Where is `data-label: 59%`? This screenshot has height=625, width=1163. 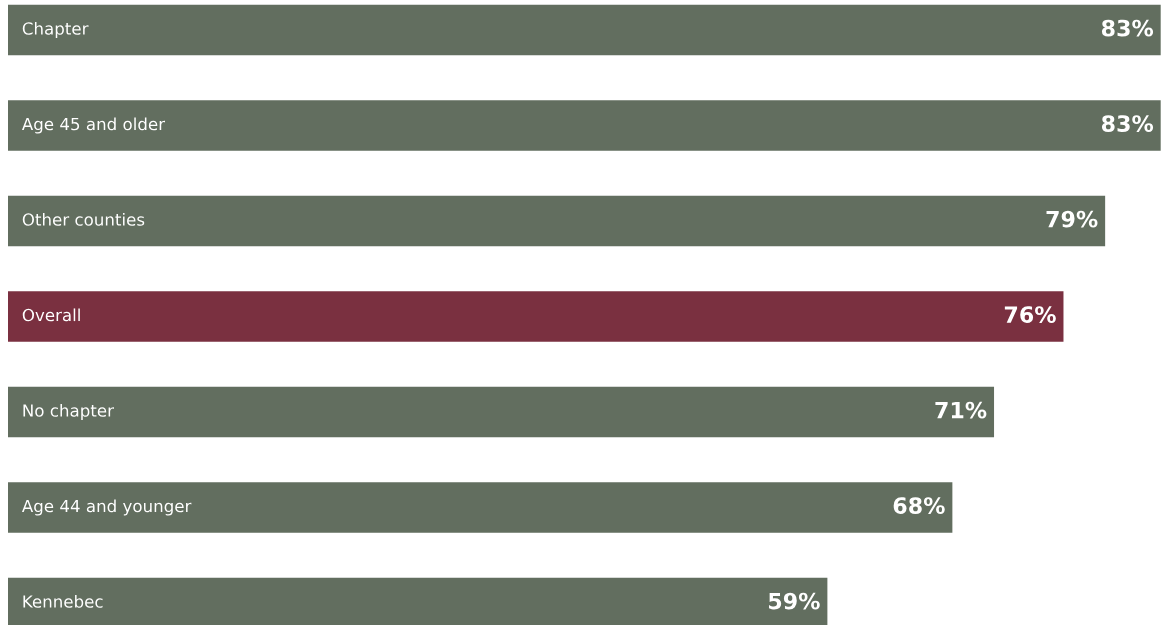
data-label: 59% is located at coordinates (794, 601).